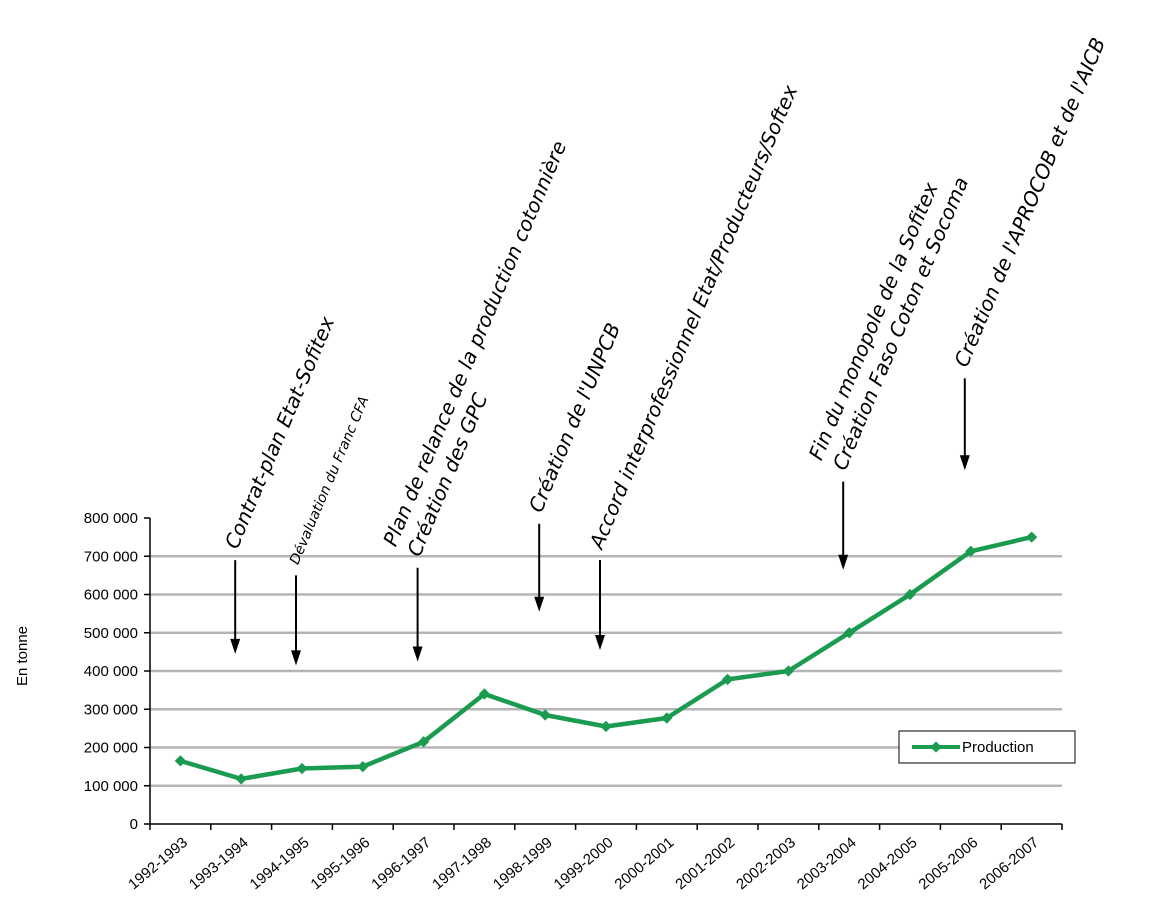 The width and height of the screenshot is (1151, 923). What do you see at coordinates (766, 863) in the screenshot?
I see `x-tick-label: 2002-2003` at bounding box center [766, 863].